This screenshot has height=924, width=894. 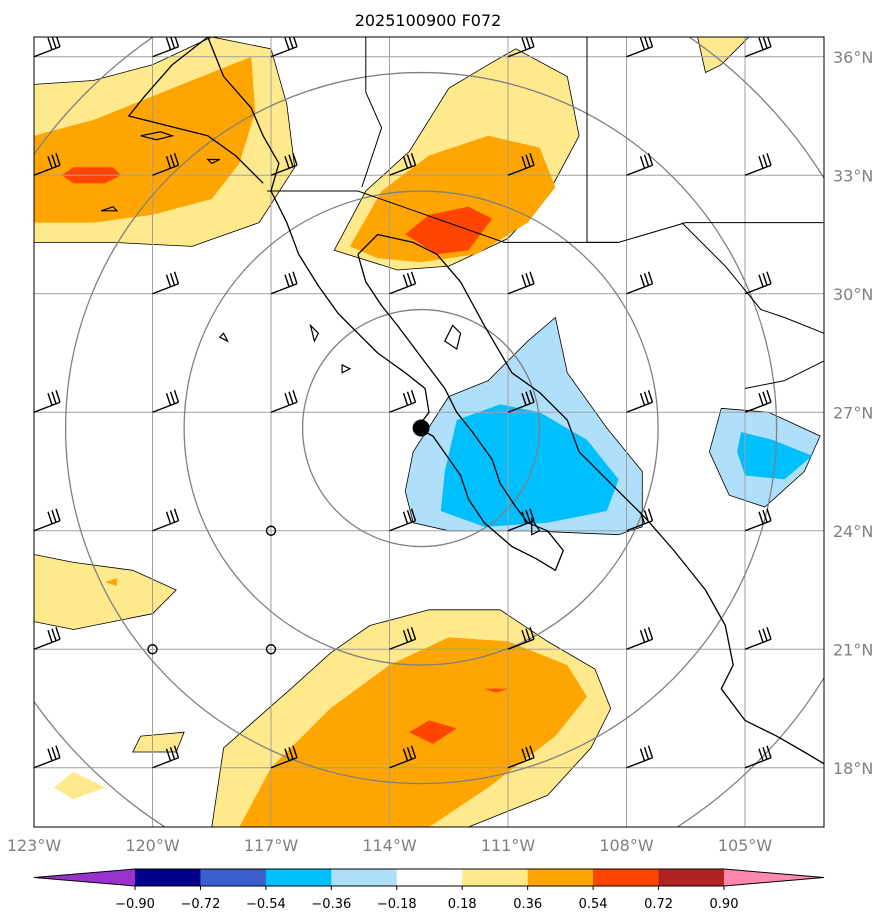 I want to click on longitude-label-6: 105°W, so click(x=745, y=845).